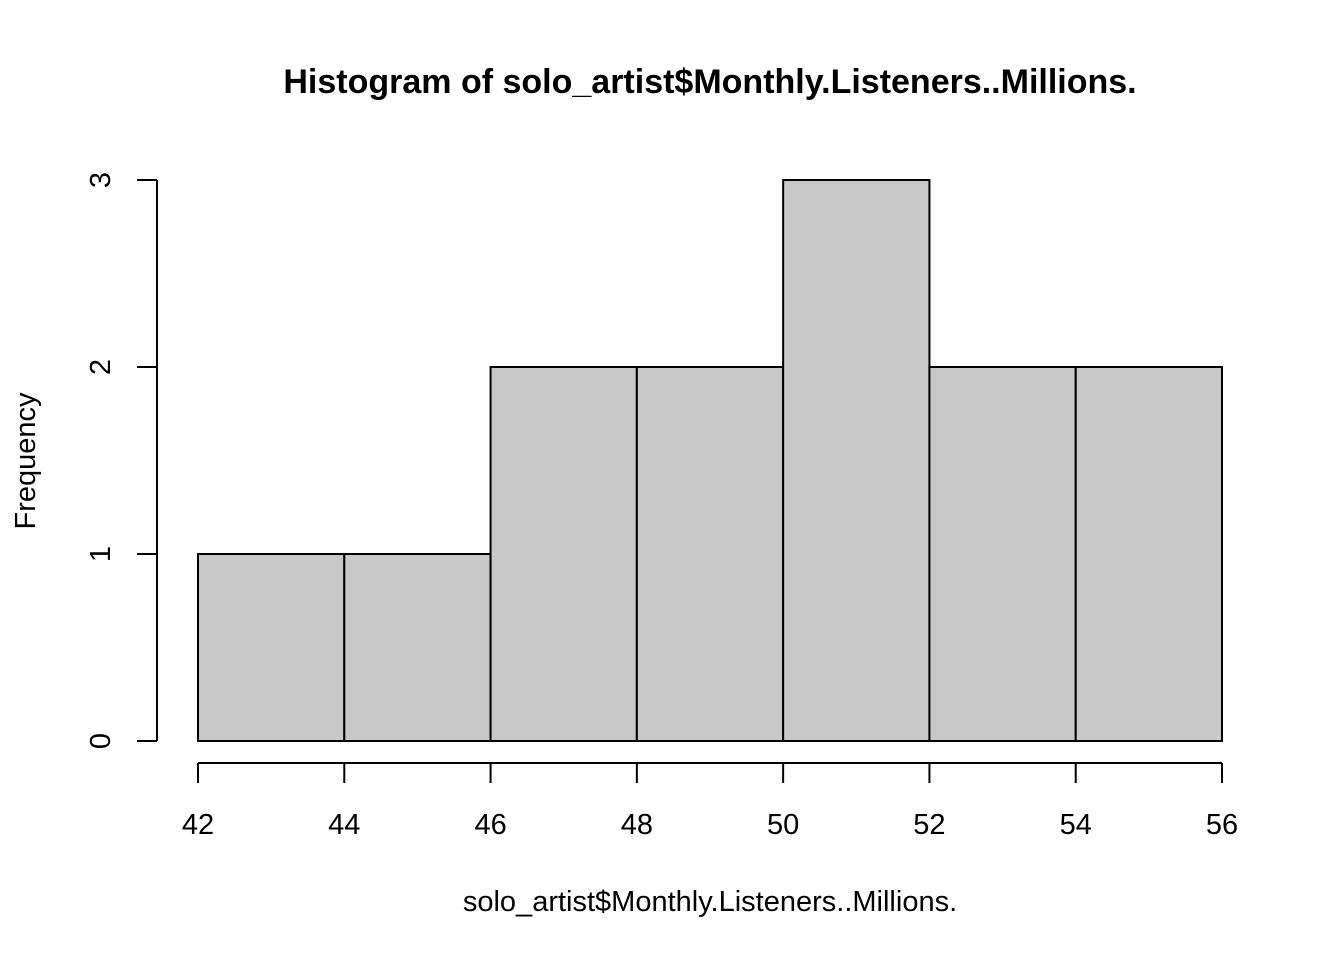  Describe the element at coordinates (710, 902) in the screenshot. I see `x-axis-label: solo_artist$Monthly.Listeners..Millions.` at that location.